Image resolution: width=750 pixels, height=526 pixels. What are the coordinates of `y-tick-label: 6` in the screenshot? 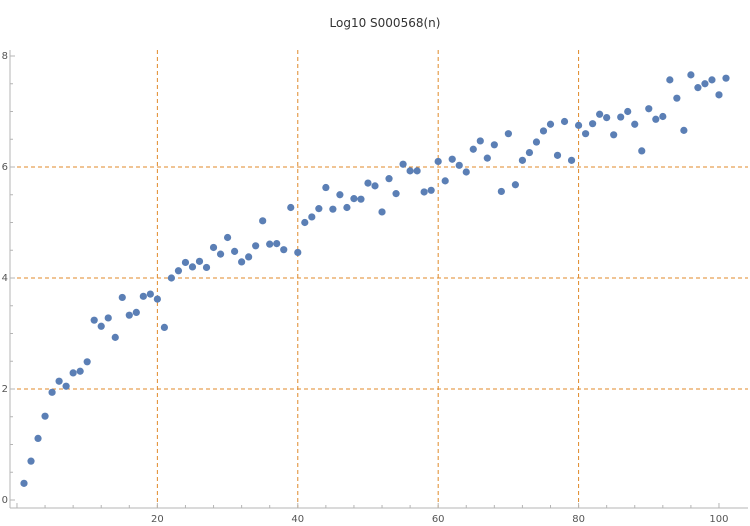 It's located at (5, 167).